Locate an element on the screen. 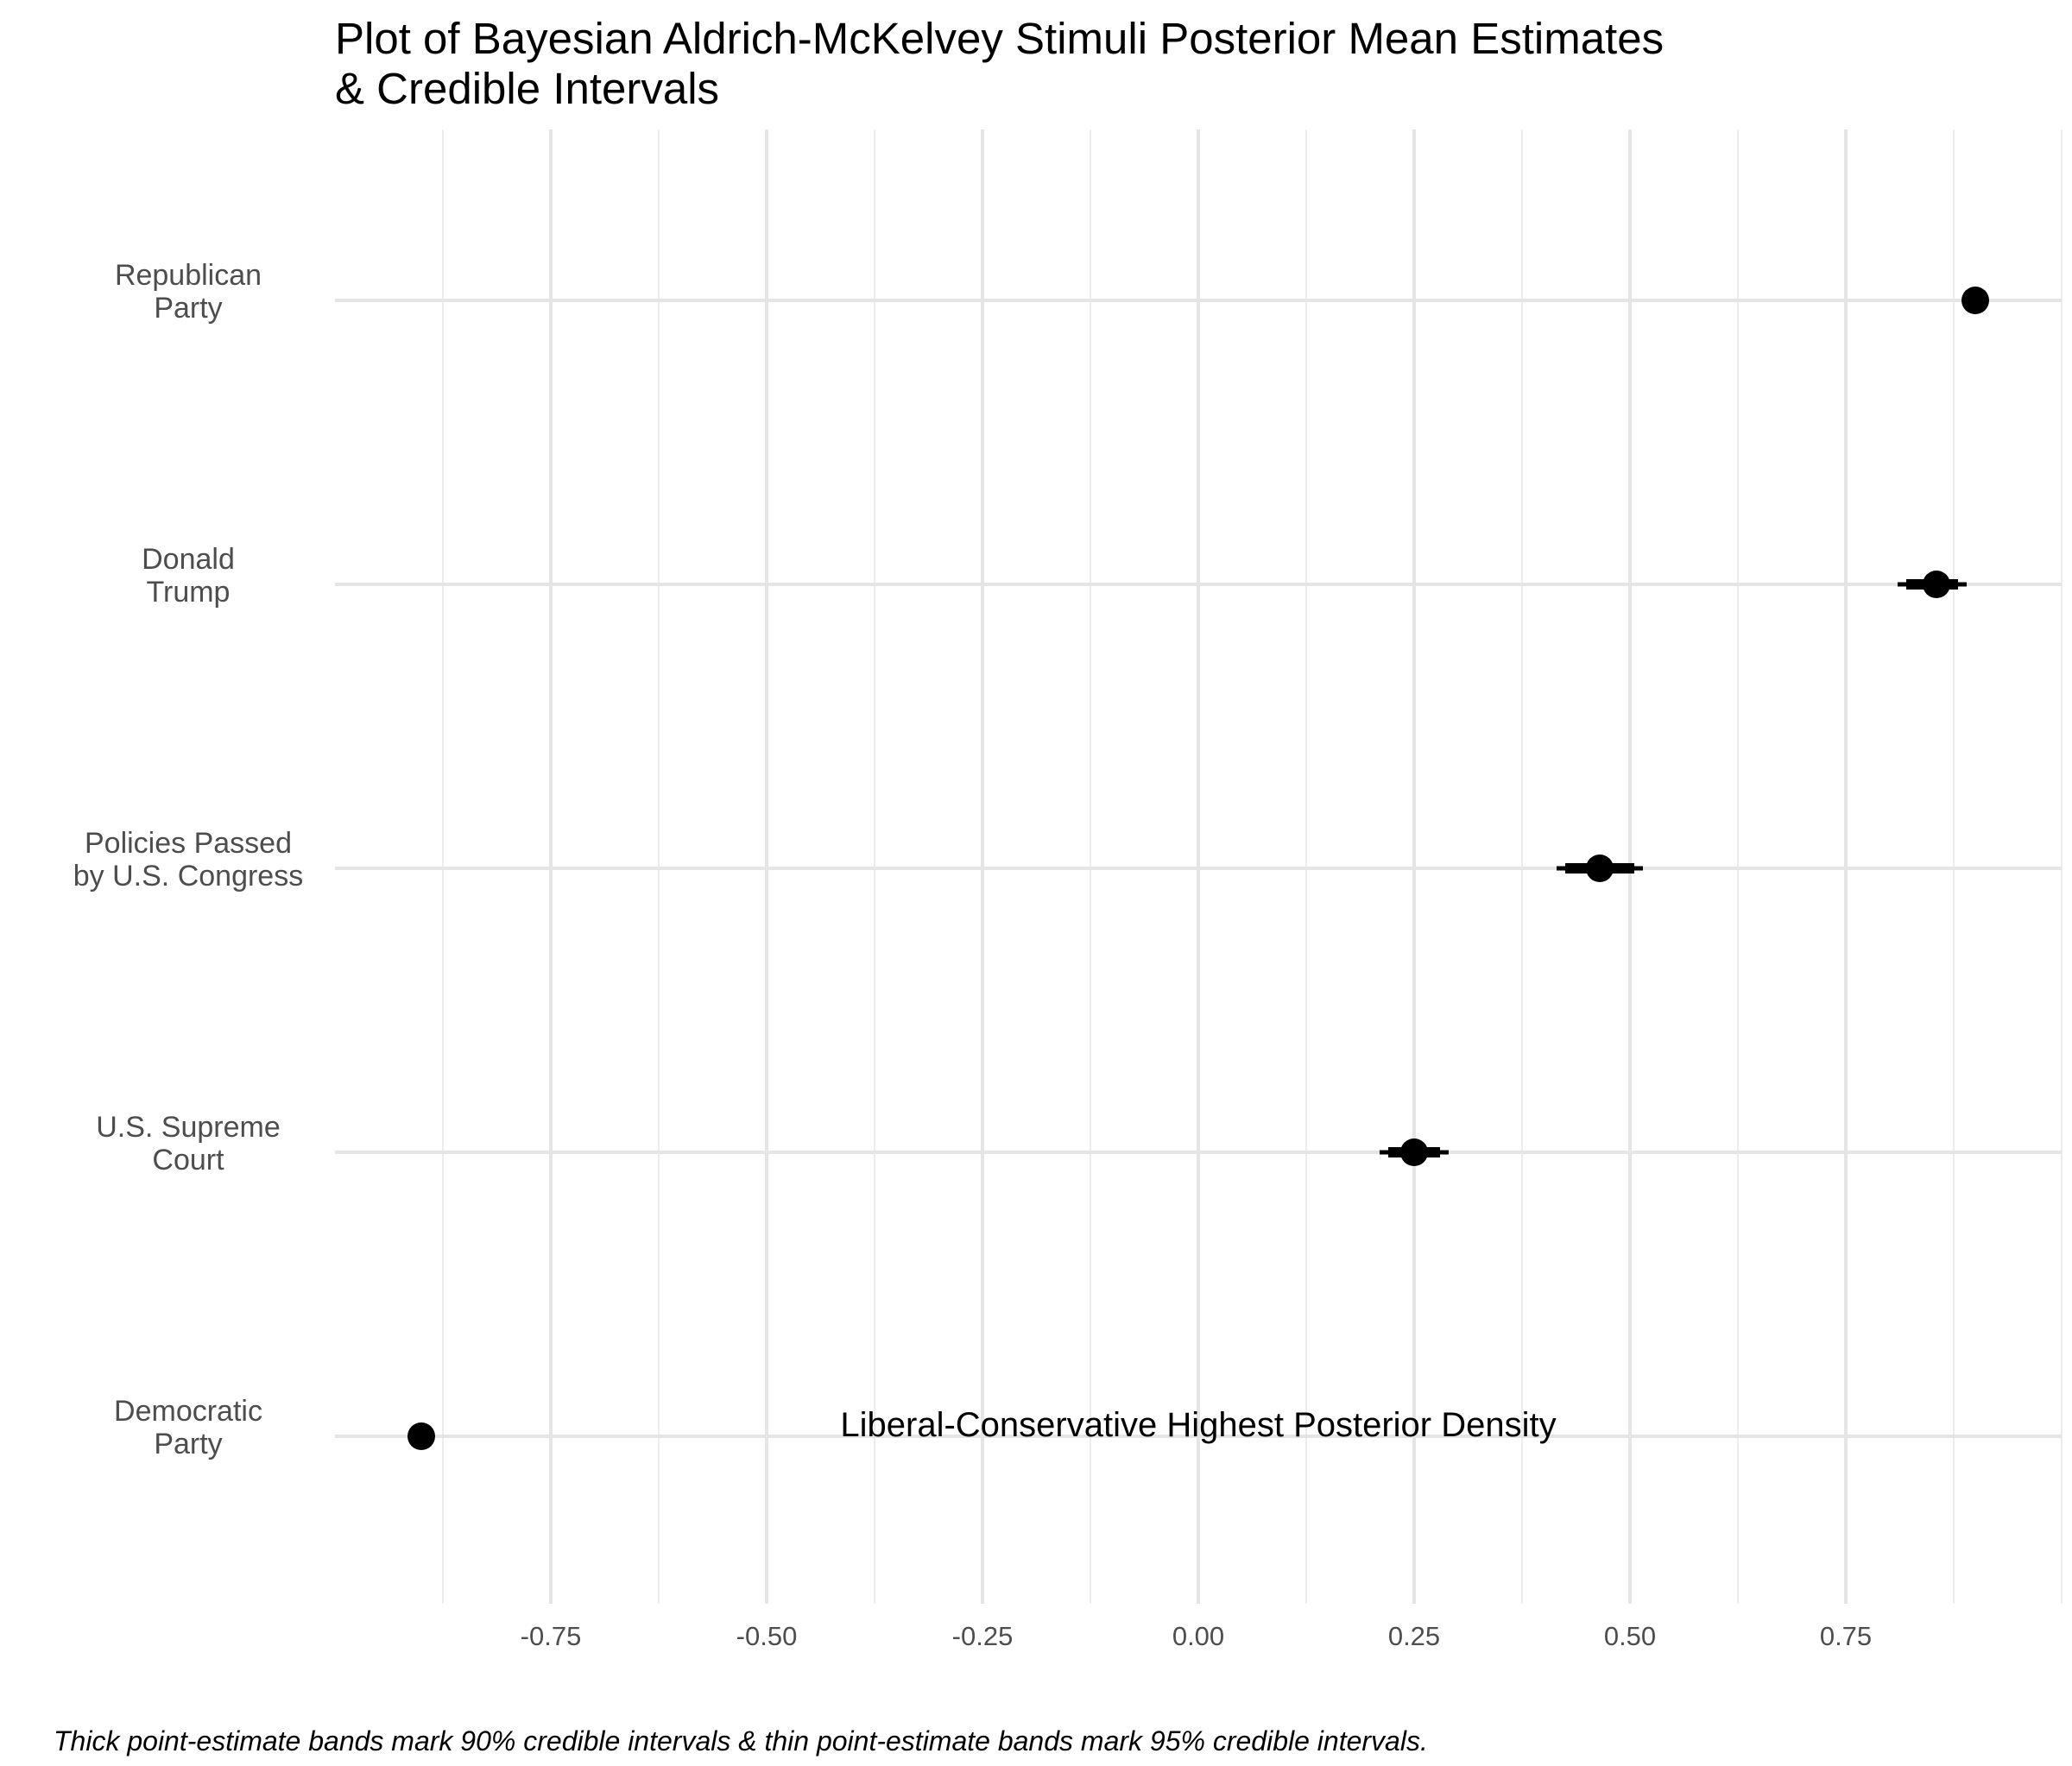 The image size is (2072, 1766). x-axis-ticks: -0.75 -0.50 -0.25 0.00 0.25 0.50 0.75 is located at coordinates (1197, 1636).